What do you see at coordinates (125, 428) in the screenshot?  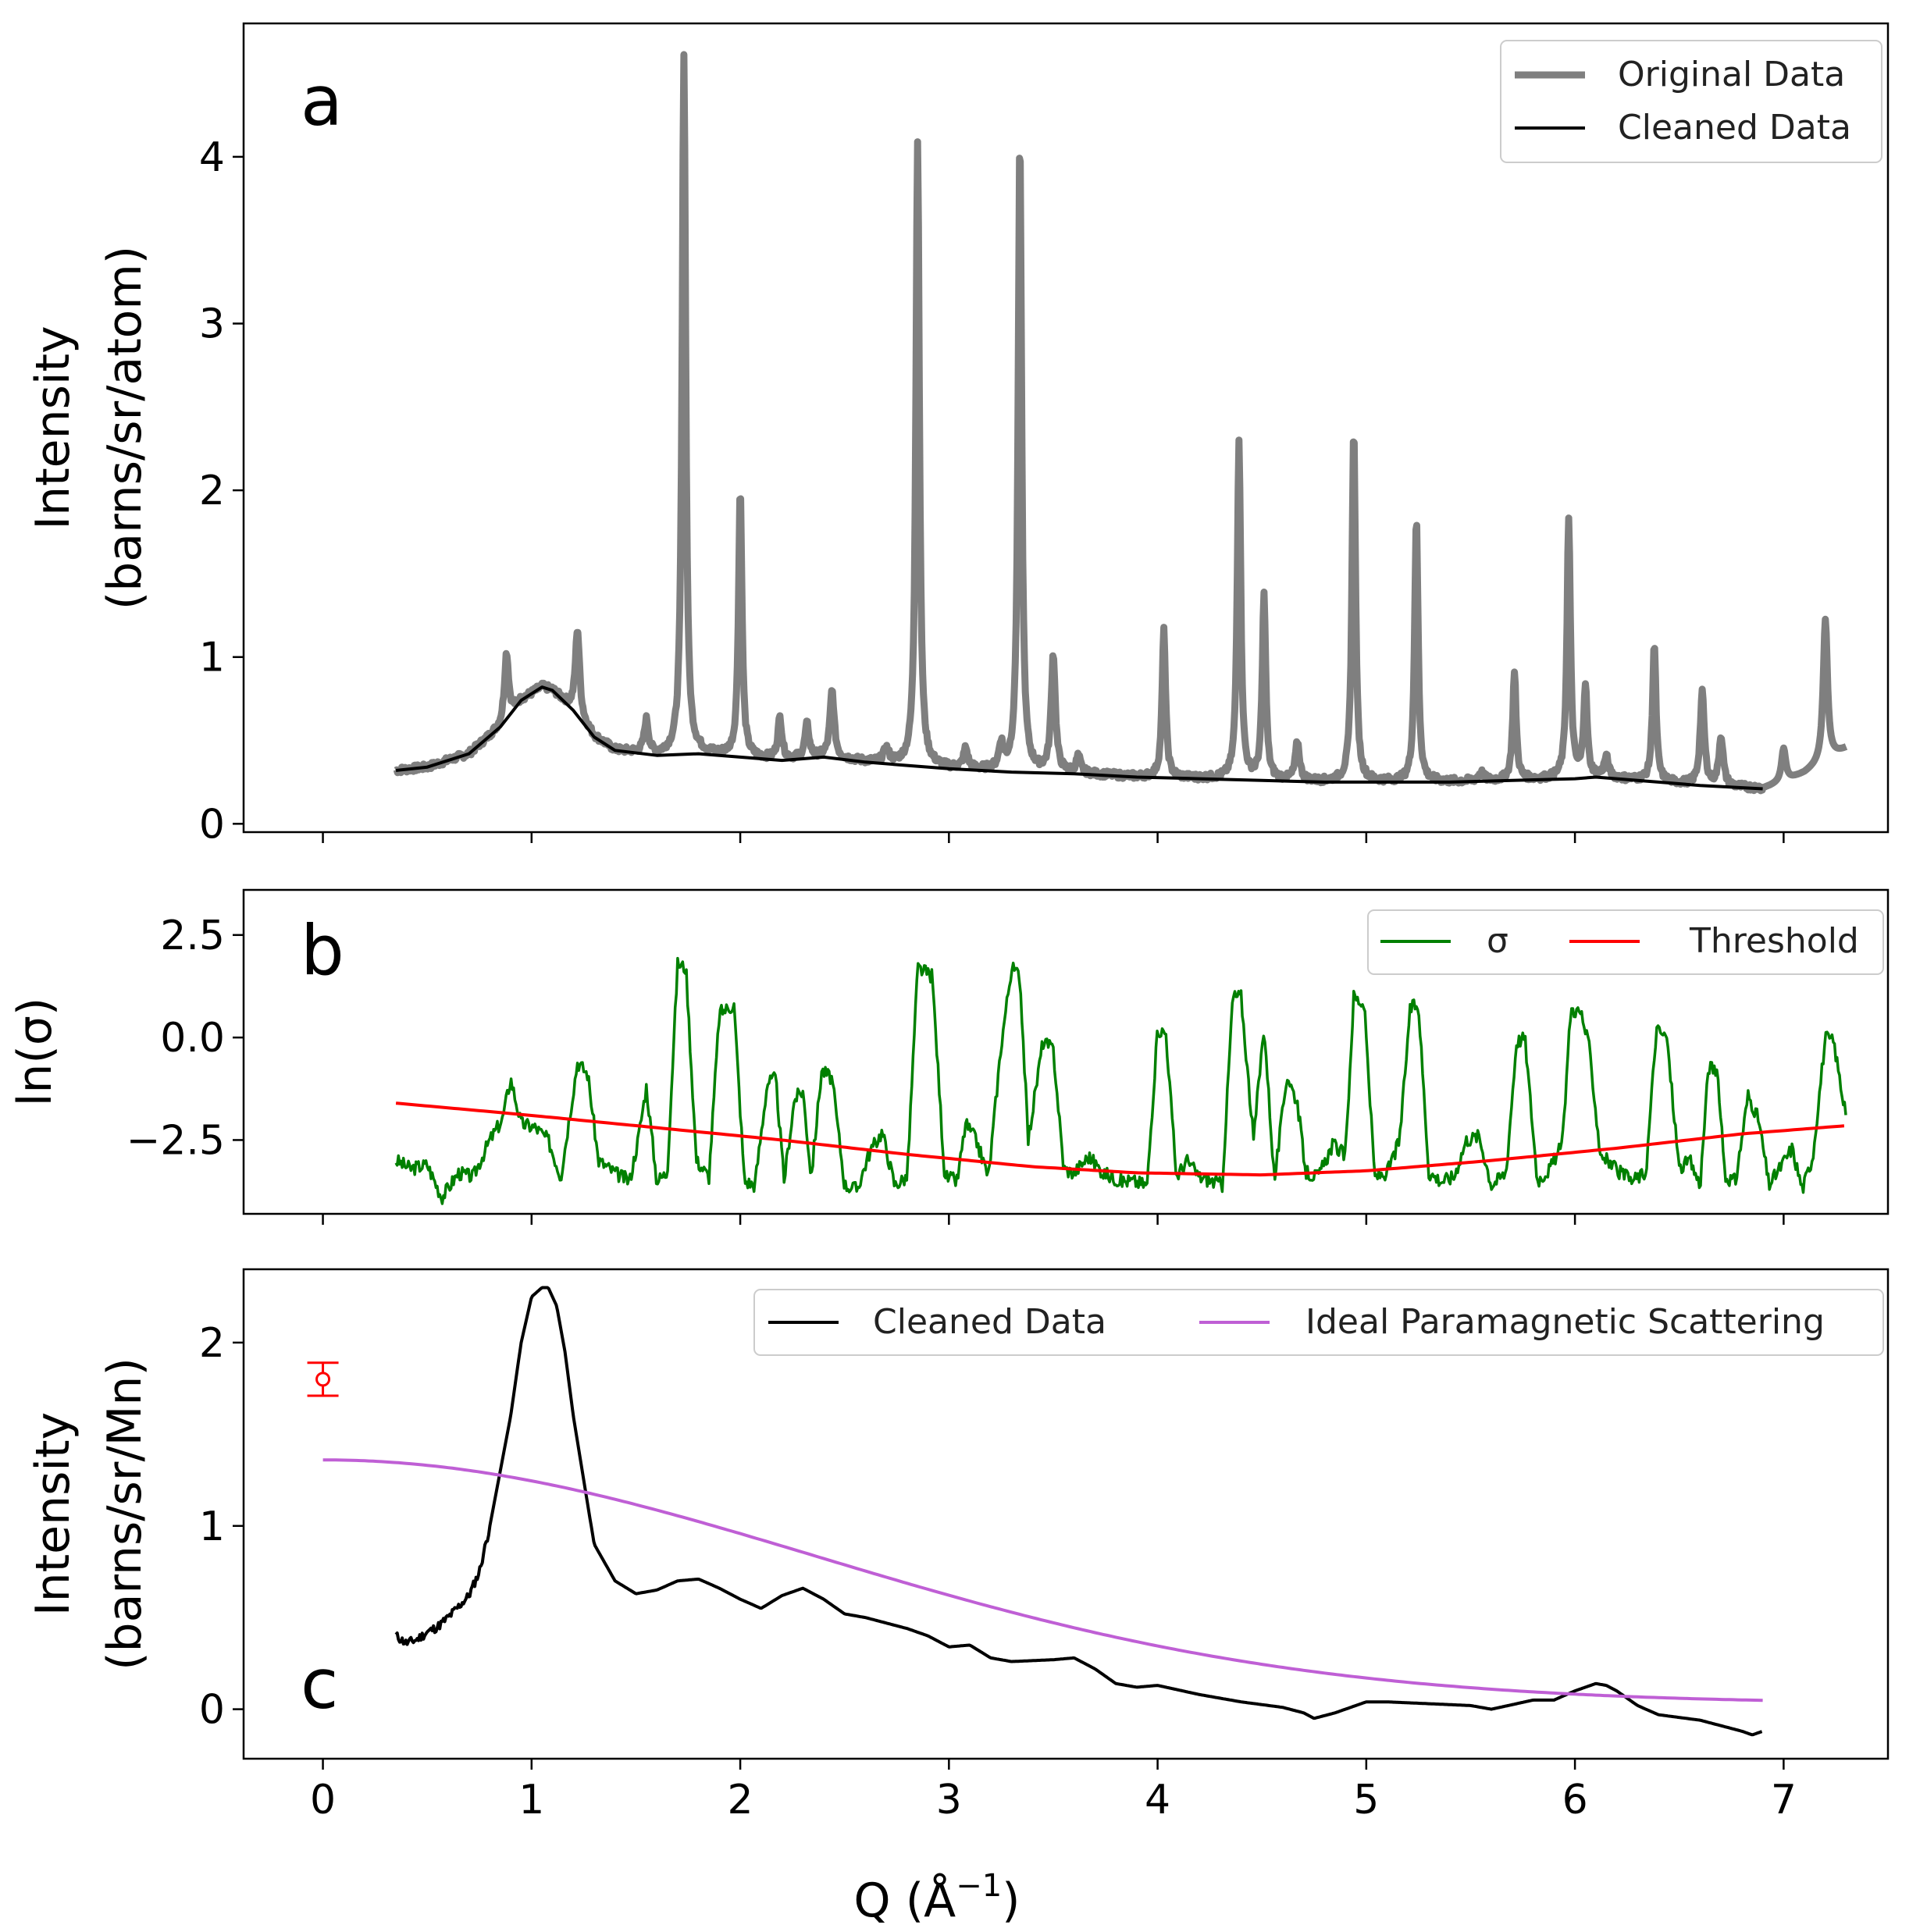 I see `y-axis-label-line2: (barns/sr/atom)` at bounding box center [125, 428].